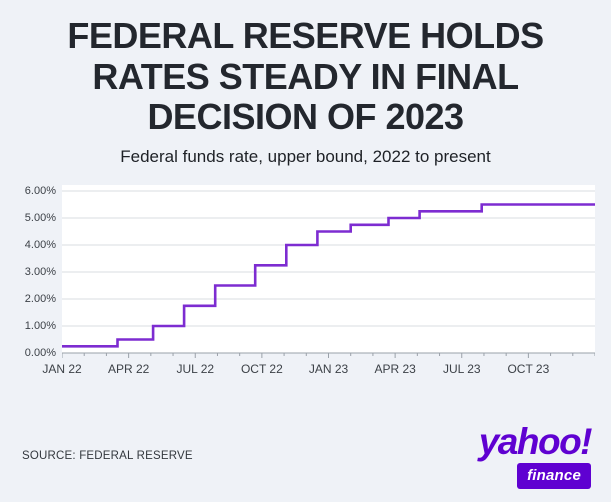 The width and height of the screenshot is (611, 502). Describe the element at coordinates (40, 218) in the screenshot. I see `y-tick-label: 5.00%` at that location.